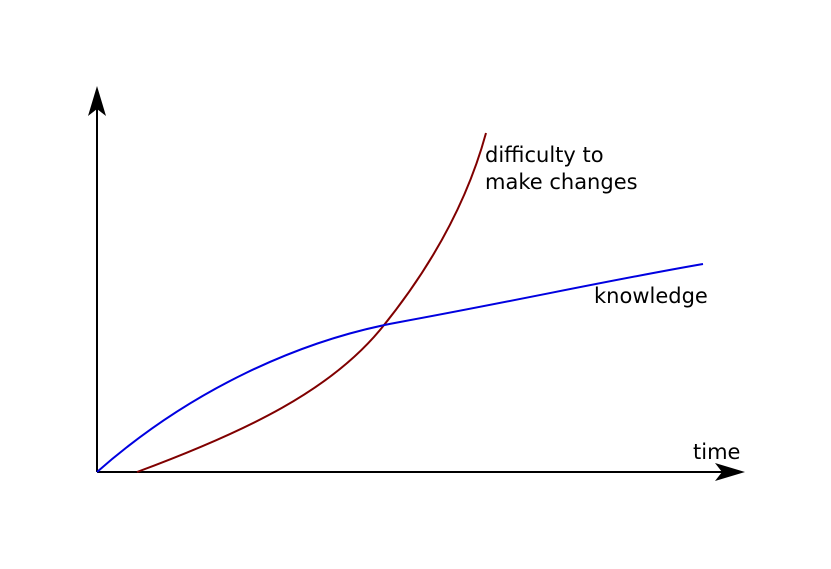 This screenshot has width=831, height=569. I want to click on difficulty-label-line-1: difficulty to, so click(544, 155).